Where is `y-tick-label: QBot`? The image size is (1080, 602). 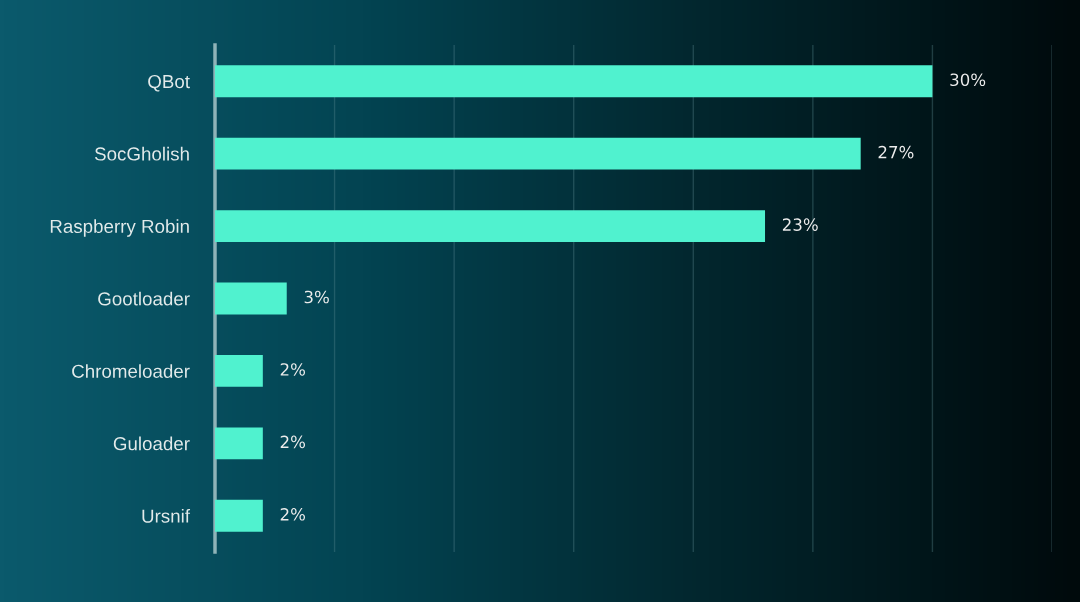 y-tick-label: QBot is located at coordinates (169, 83).